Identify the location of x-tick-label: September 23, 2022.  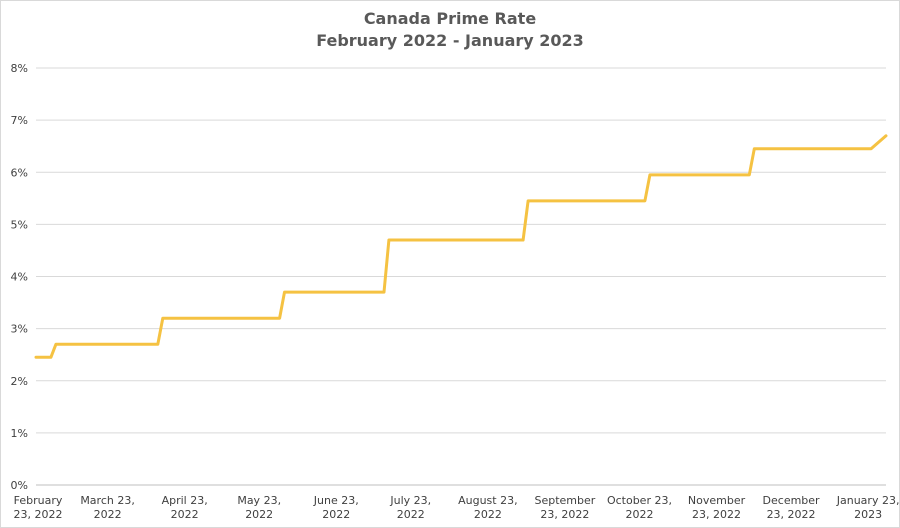
(564, 507).